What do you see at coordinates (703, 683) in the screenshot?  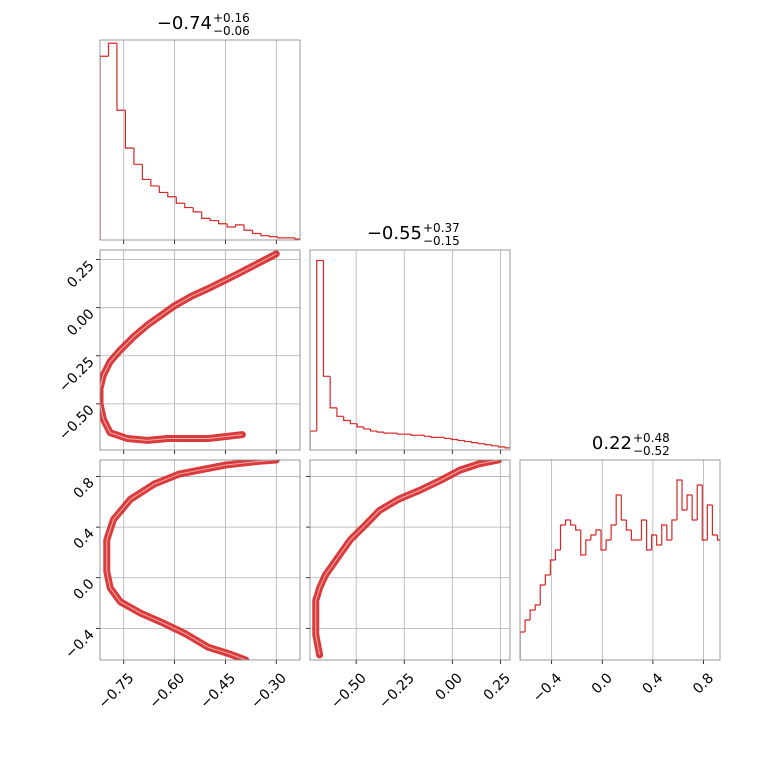 I see `x-tick-label: 0.8` at bounding box center [703, 683].